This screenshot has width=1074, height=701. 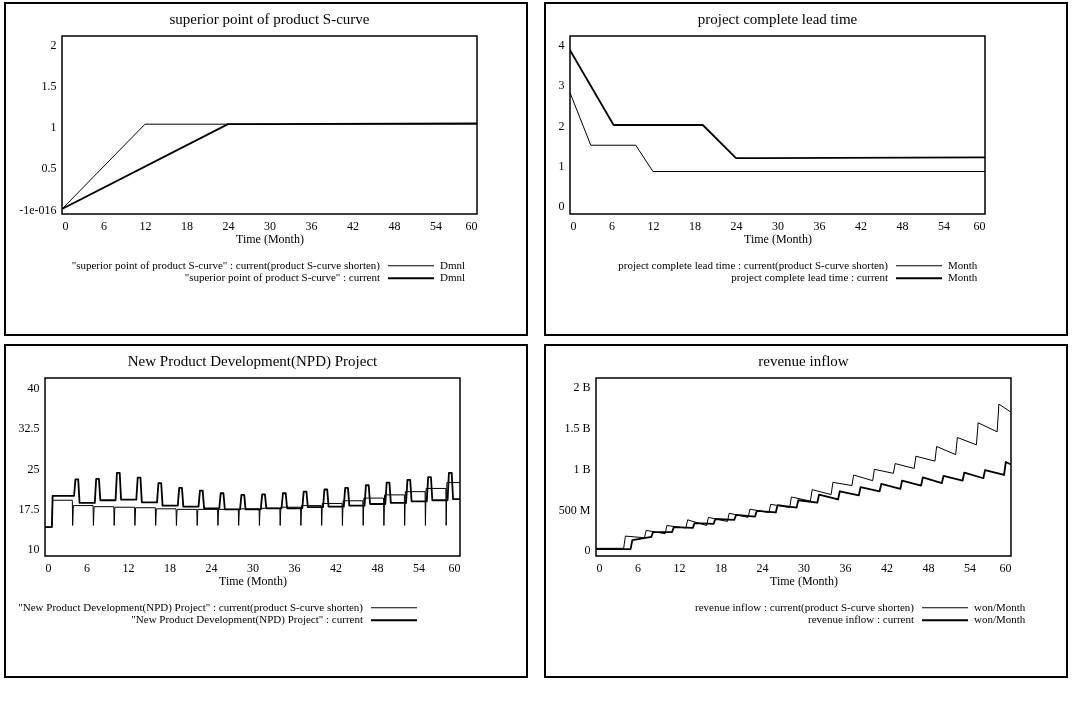 What do you see at coordinates (253, 362) in the screenshot?
I see `chart-title: New Product Development(NPD) Project` at bounding box center [253, 362].